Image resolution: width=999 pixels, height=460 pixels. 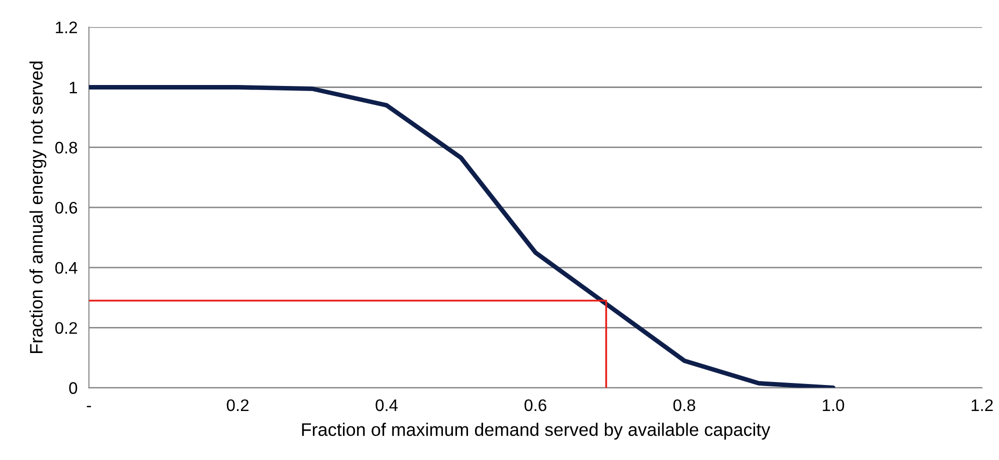 What do you see at coordinates (535, 405) in the screenshot?
I see `x-tick-label: 0.6` at bounding box center [535, 405].